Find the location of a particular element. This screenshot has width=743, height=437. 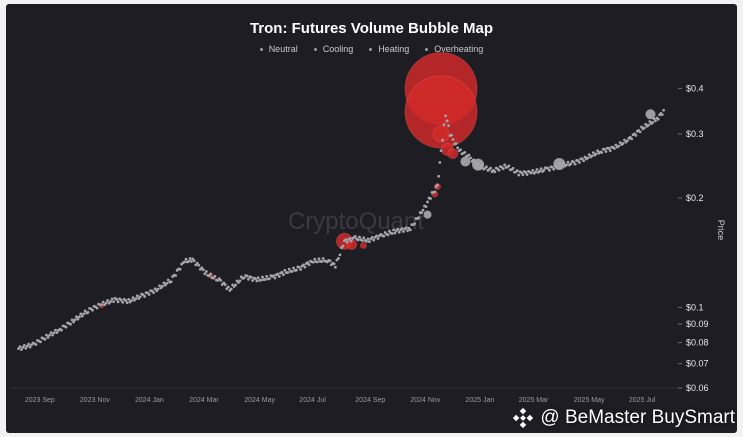

legend-item-overheating: Overheating is located at coordinates (454, 49).